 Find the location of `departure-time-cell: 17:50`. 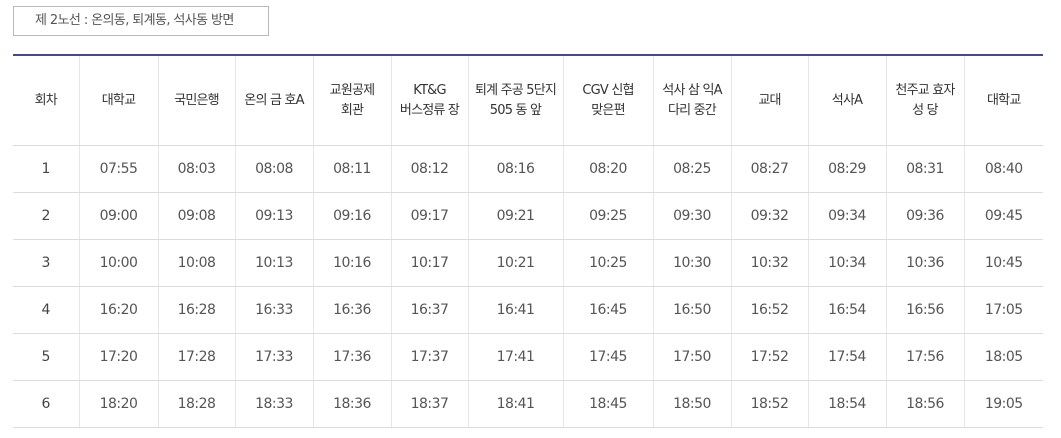

departure-time-cell: 17:50 is located at coordinates (691, 357).